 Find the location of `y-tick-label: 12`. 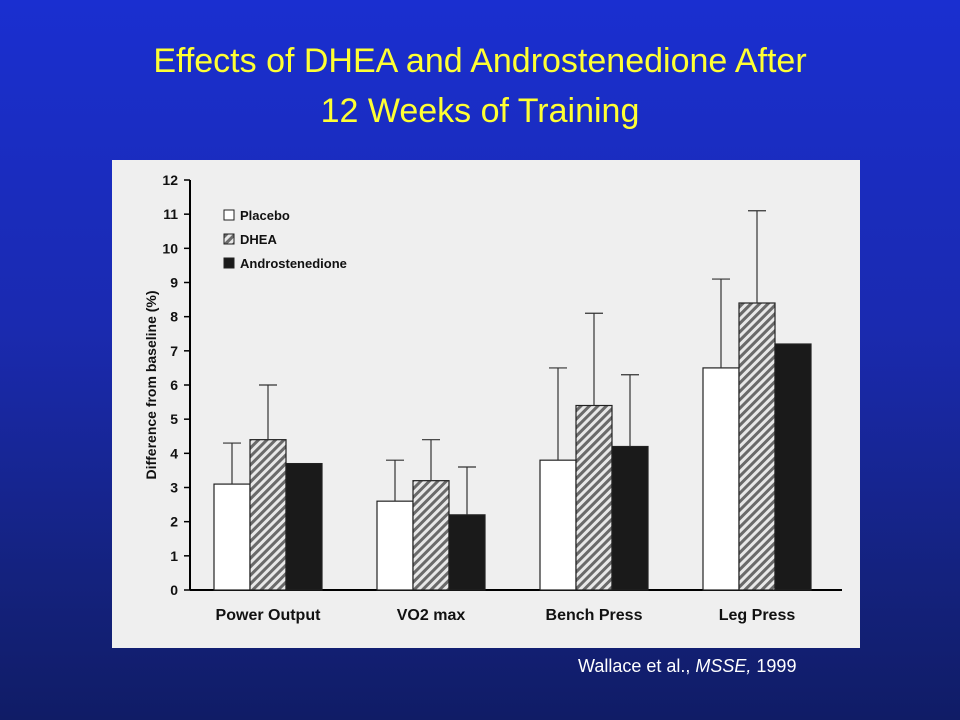

y-tick-label: 12 is located at coordinates (170, 180).